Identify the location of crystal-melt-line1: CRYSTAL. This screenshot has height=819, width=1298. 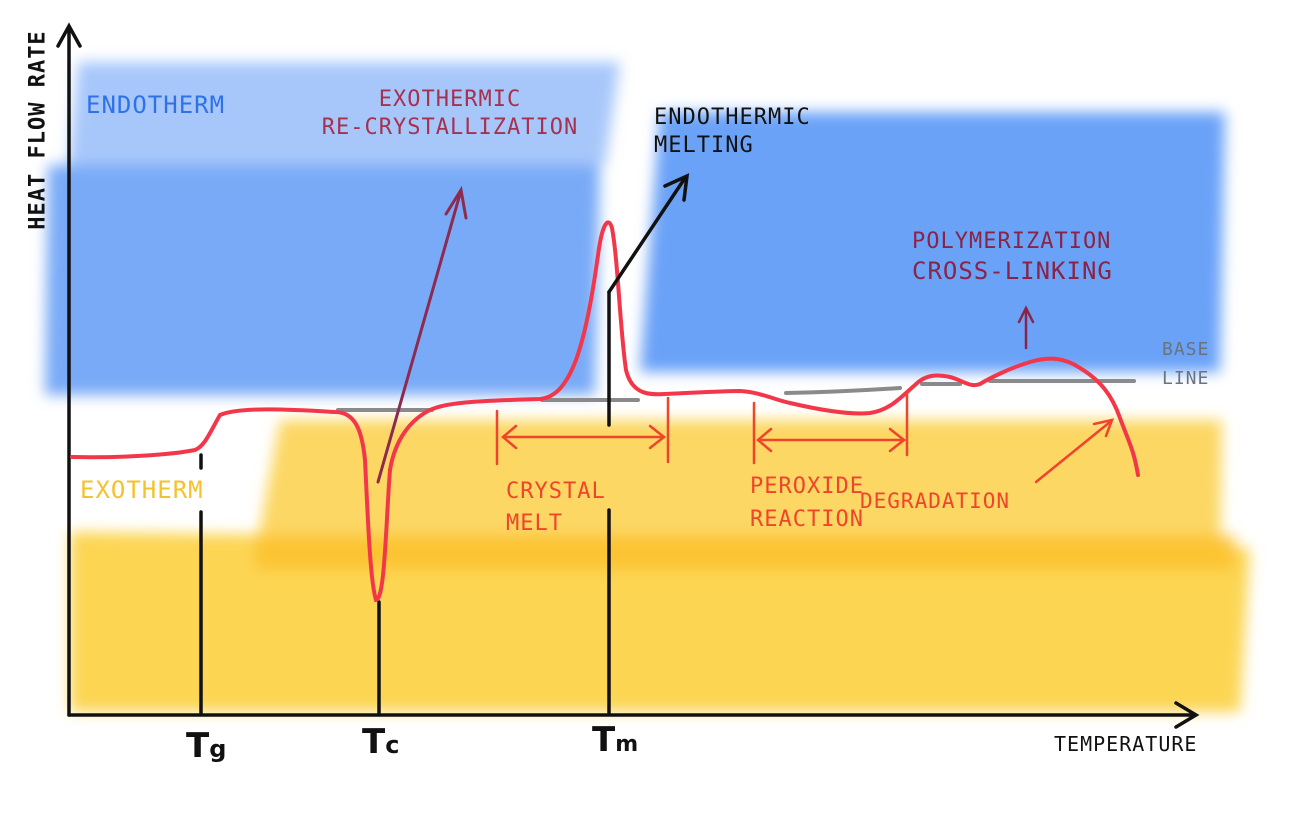
(556, 491).